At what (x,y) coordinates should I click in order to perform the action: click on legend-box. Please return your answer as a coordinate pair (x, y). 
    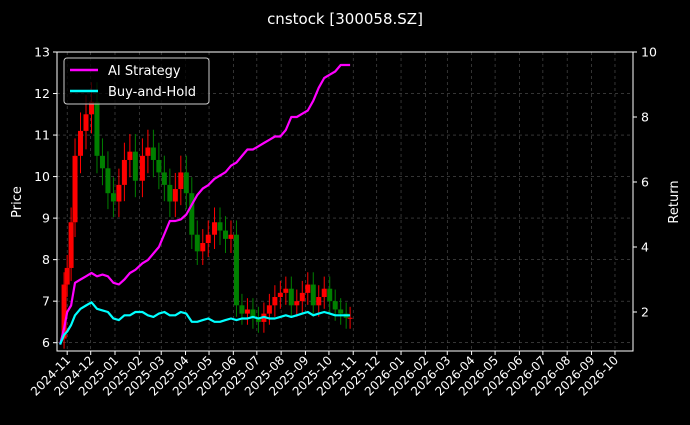
    Looking at the image, I should click on (136, 81).